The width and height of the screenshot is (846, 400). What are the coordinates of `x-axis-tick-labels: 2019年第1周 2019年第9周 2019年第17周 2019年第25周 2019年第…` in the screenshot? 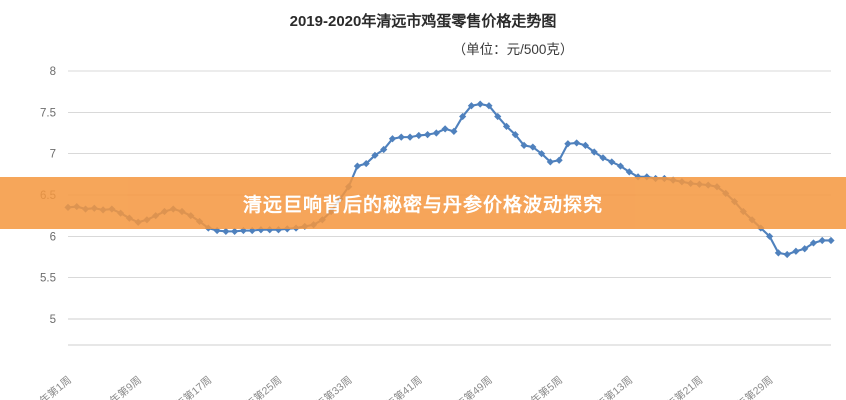 It's located at (397, 386).